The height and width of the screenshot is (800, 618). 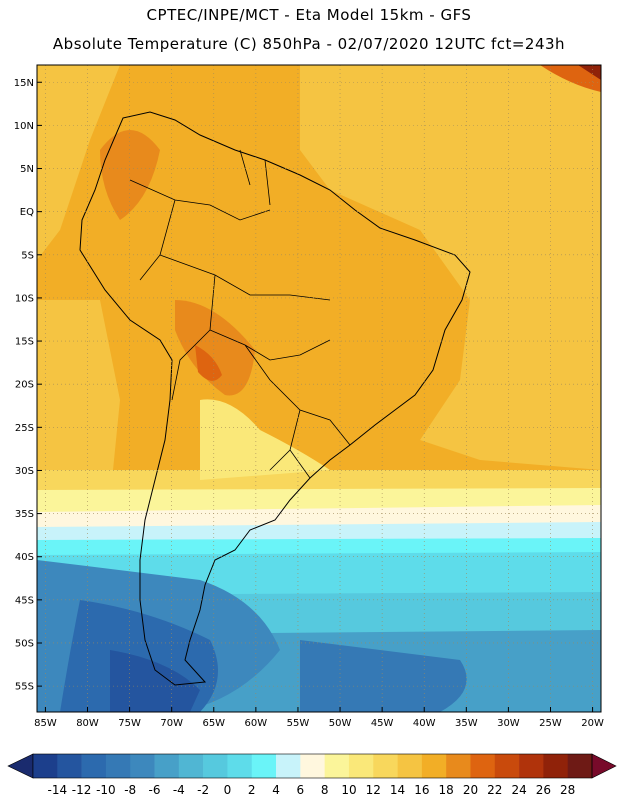 I want to click on lat-tick-label: 35S, so click(x=24, y=514).